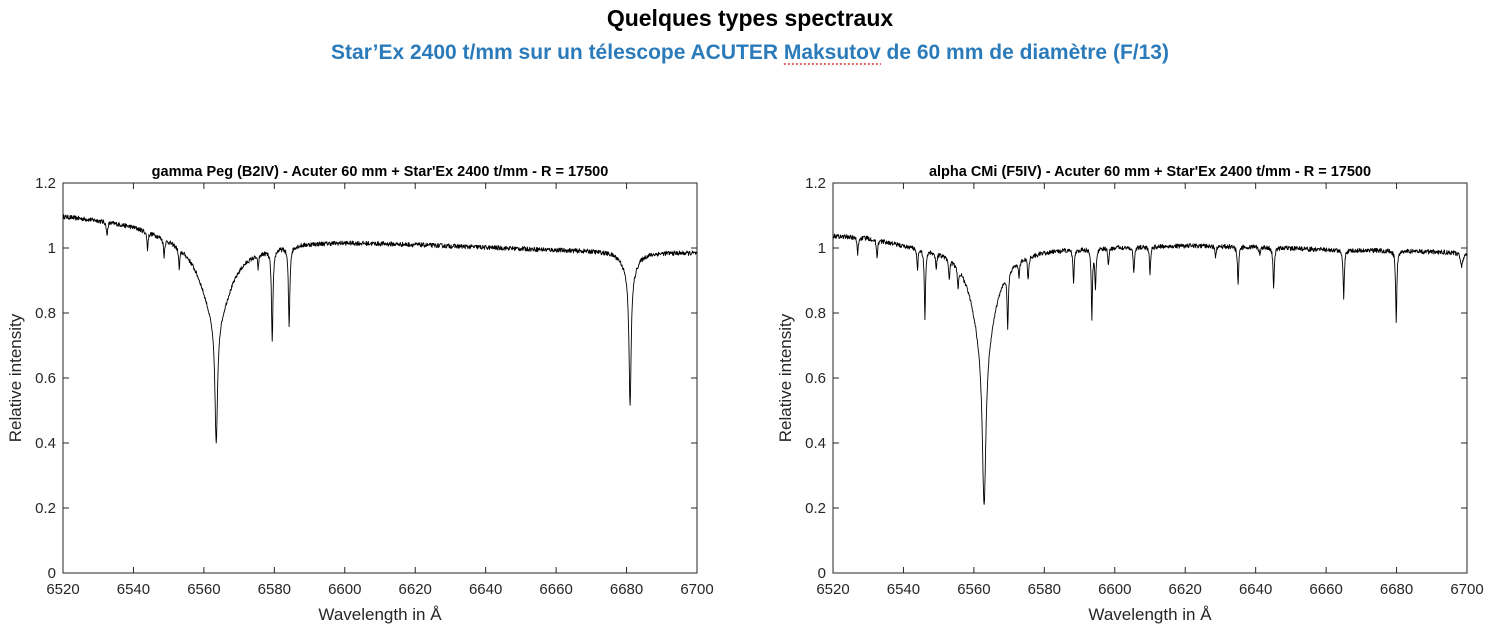  I want to click on subtitle-part: de 60 mm de diamètre (F/13), so click(1025, 52).